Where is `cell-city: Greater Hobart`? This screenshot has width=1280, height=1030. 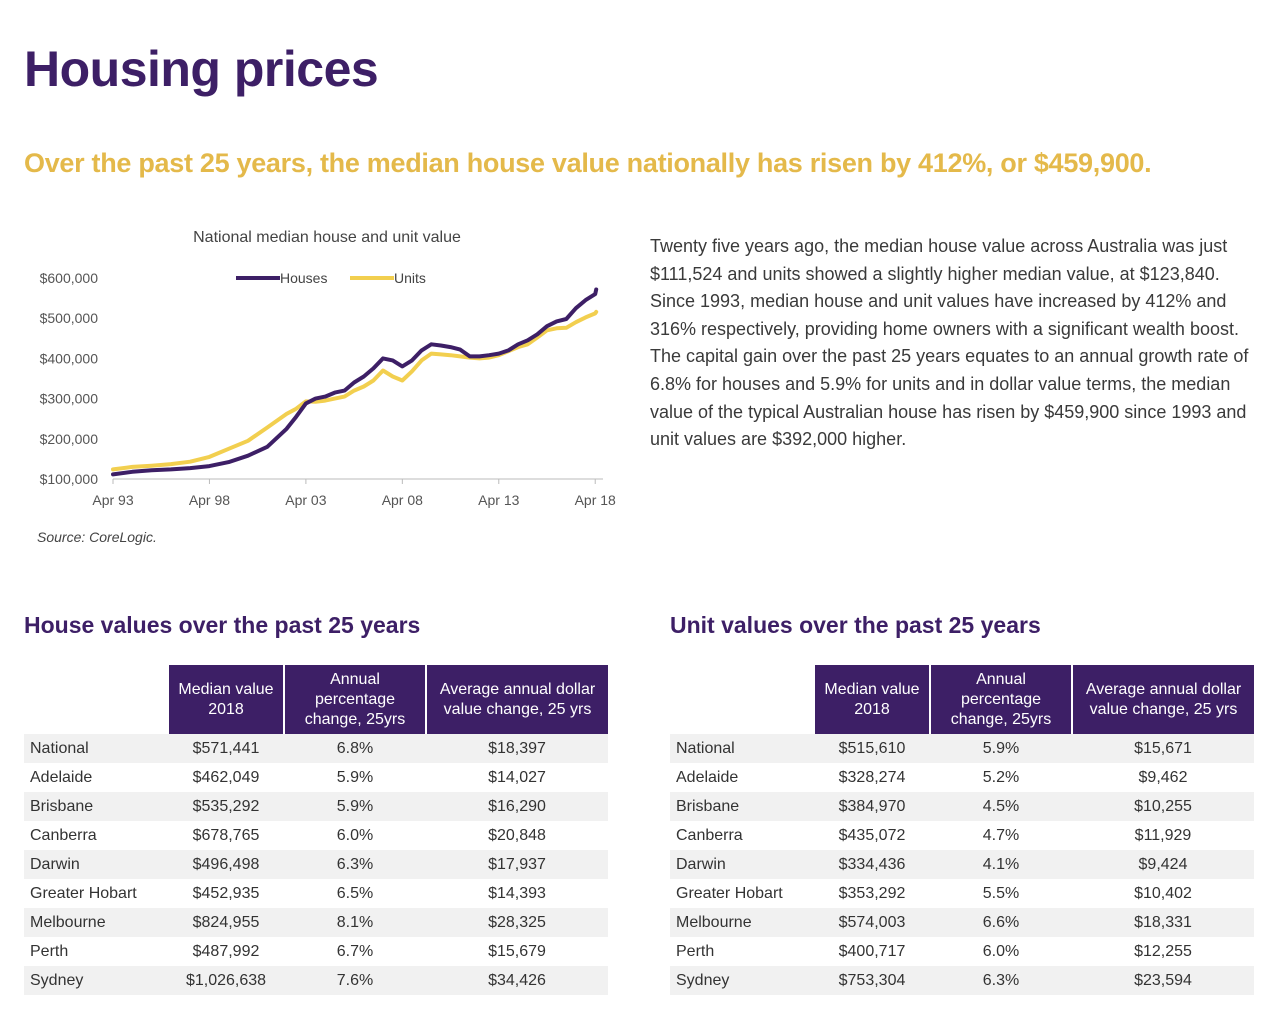
cell-city: Greater Hobart is located at coordinates (83, 893).